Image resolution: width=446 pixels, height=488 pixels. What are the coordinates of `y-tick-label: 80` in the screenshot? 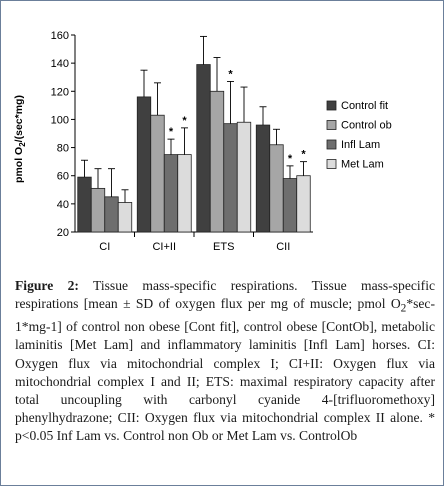 It's located at (63, 149).